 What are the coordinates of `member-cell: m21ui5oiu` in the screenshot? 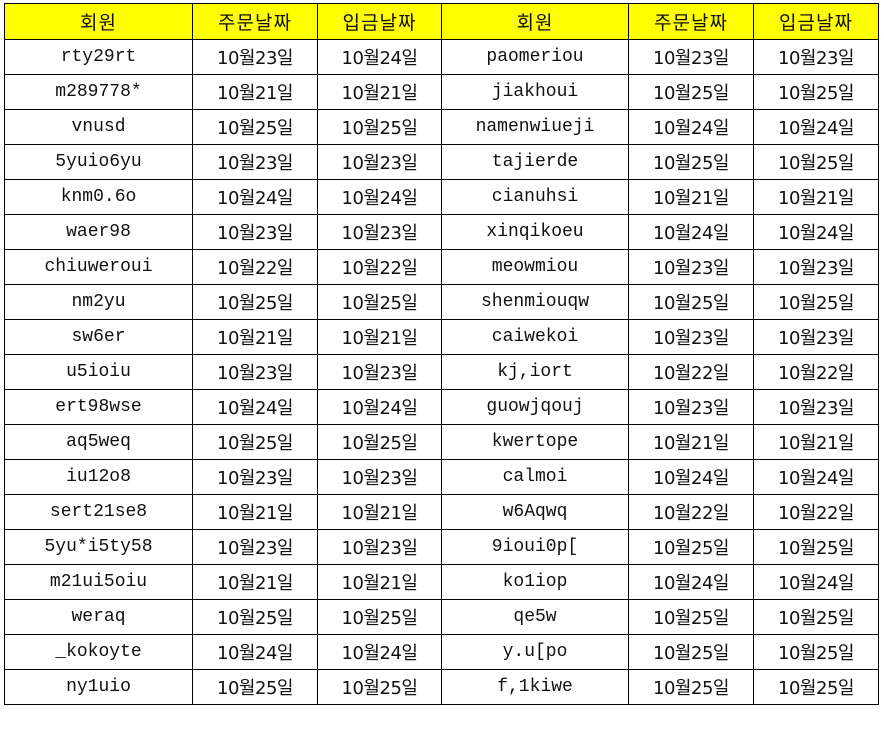 It's located at (98, 582).